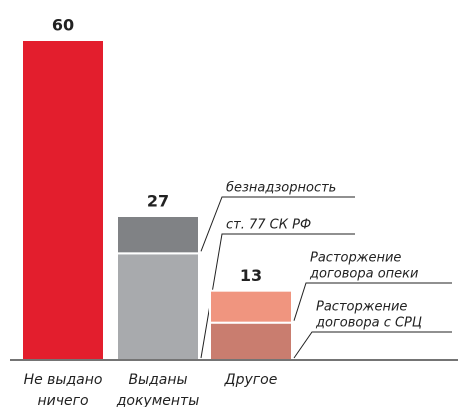  Describe the element at coordinates (281, 188) in the screenshot. I see `segment-label: безнадзорность` at that location.